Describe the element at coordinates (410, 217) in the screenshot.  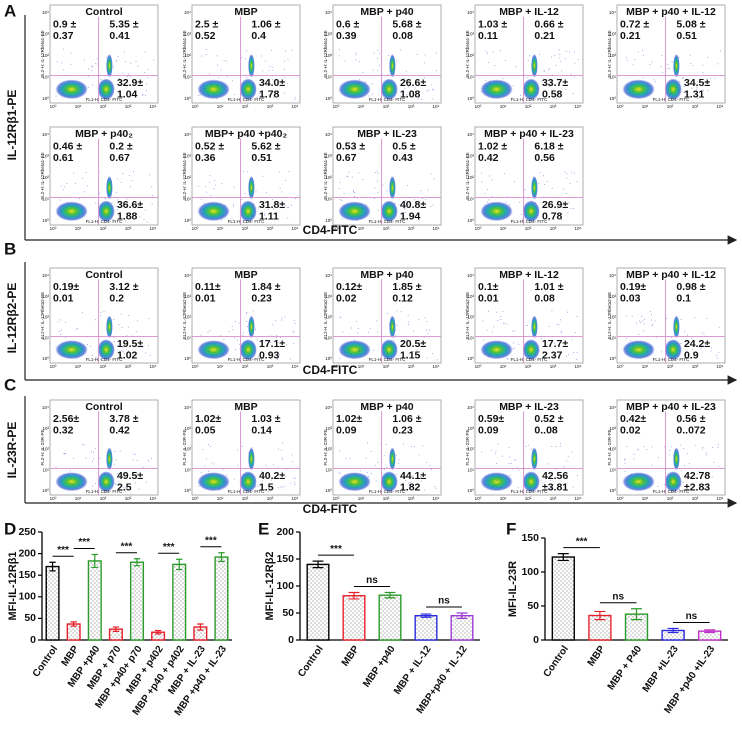
I see `quadrant-value: 1.94` at that location.